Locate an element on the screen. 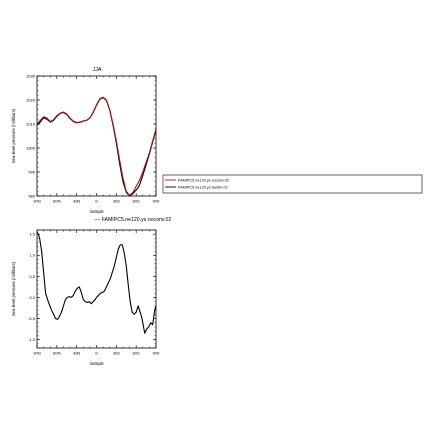  bottom-y-axis-label: Sea-level pressure (millibars) is located at coordinates (13, 288).